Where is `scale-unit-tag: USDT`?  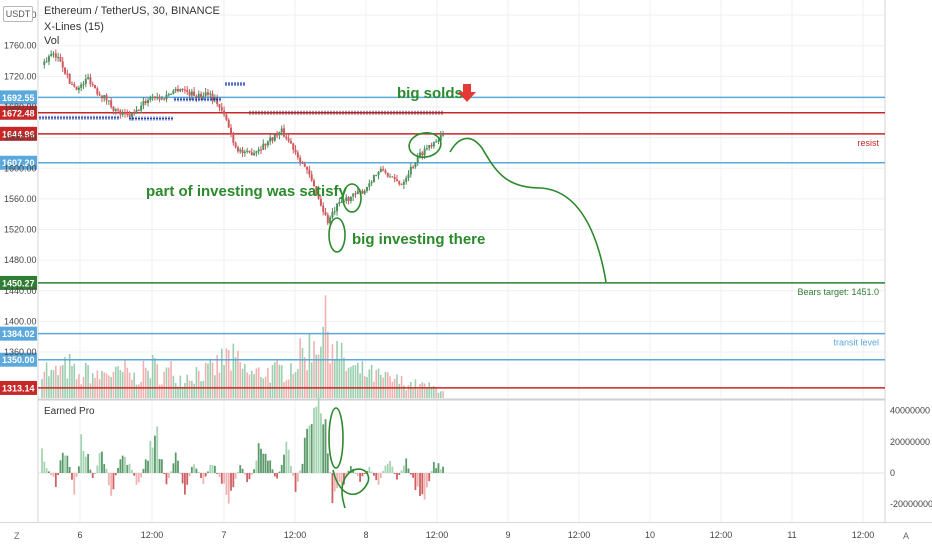 scale-unit-tag: USDT is located at coordinates (18, 14).